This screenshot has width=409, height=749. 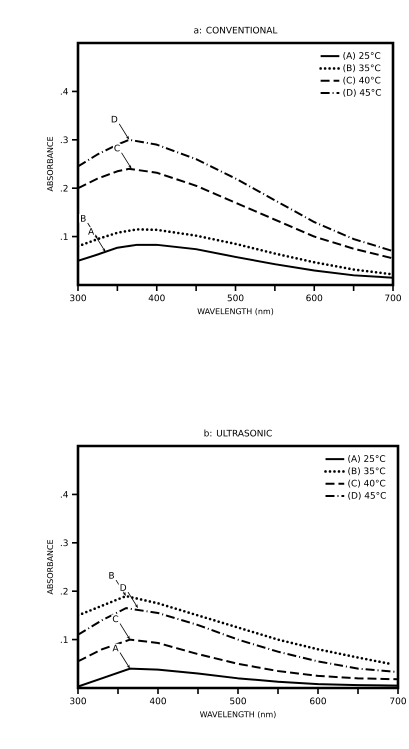 What do you see at coordinates (236, 30) in the screenshot?
I see `chart-title: a: CONVENTIONAL` at bounding box center [236, 30].